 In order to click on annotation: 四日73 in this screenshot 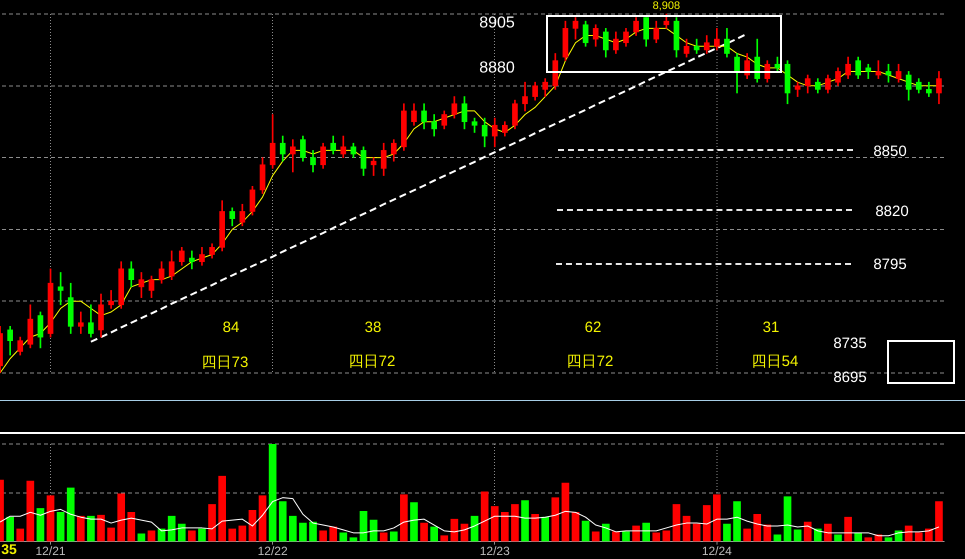, I will do `click(225, 363)`.